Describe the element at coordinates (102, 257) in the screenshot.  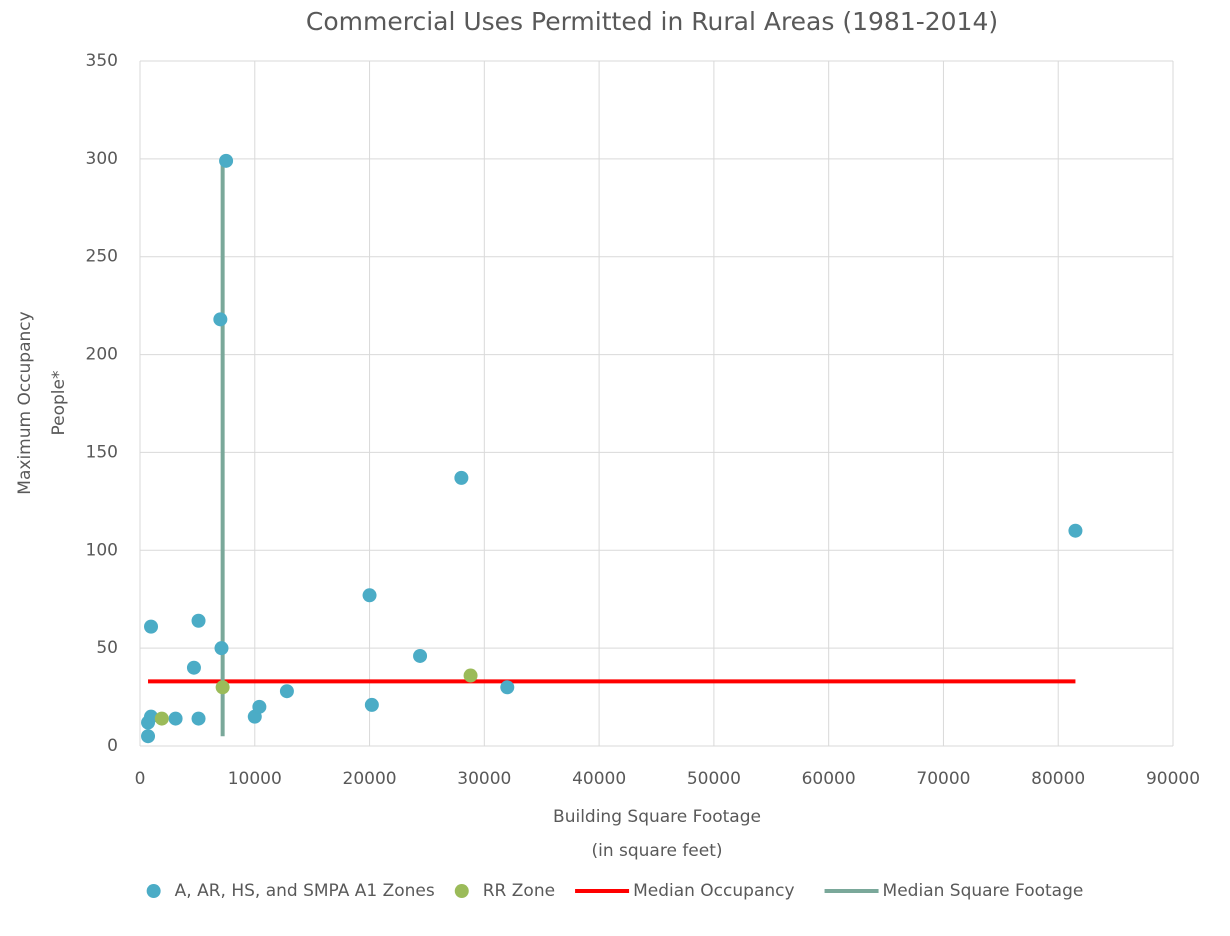
I see `y-tick-label: 250` at that location.